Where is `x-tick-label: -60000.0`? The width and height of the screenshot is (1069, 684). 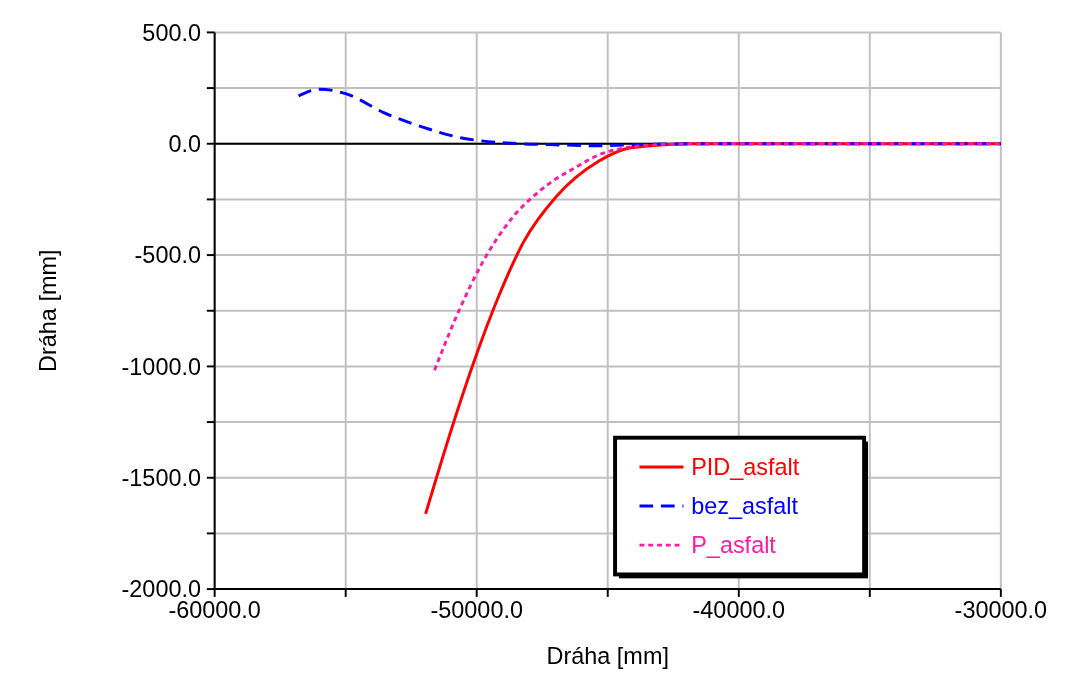 x-tick-label: -60000.0 is located at coordinates (214, 610).